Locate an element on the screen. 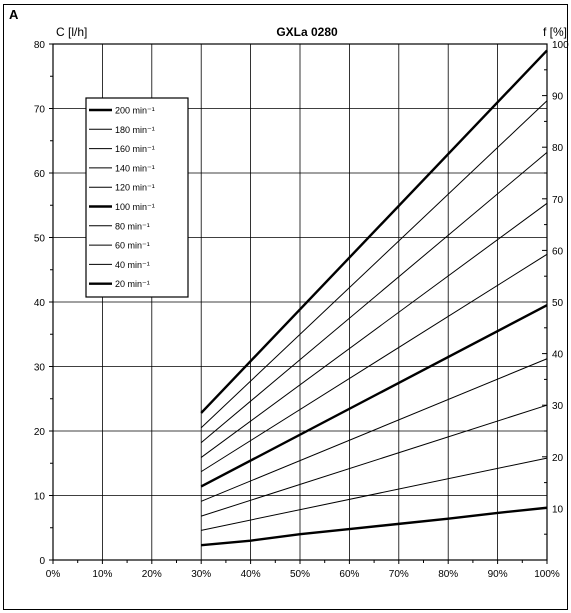 The width and height of the screenshot is (571, 613). x-tick-label: 20% is located at coordinates (152, 574).